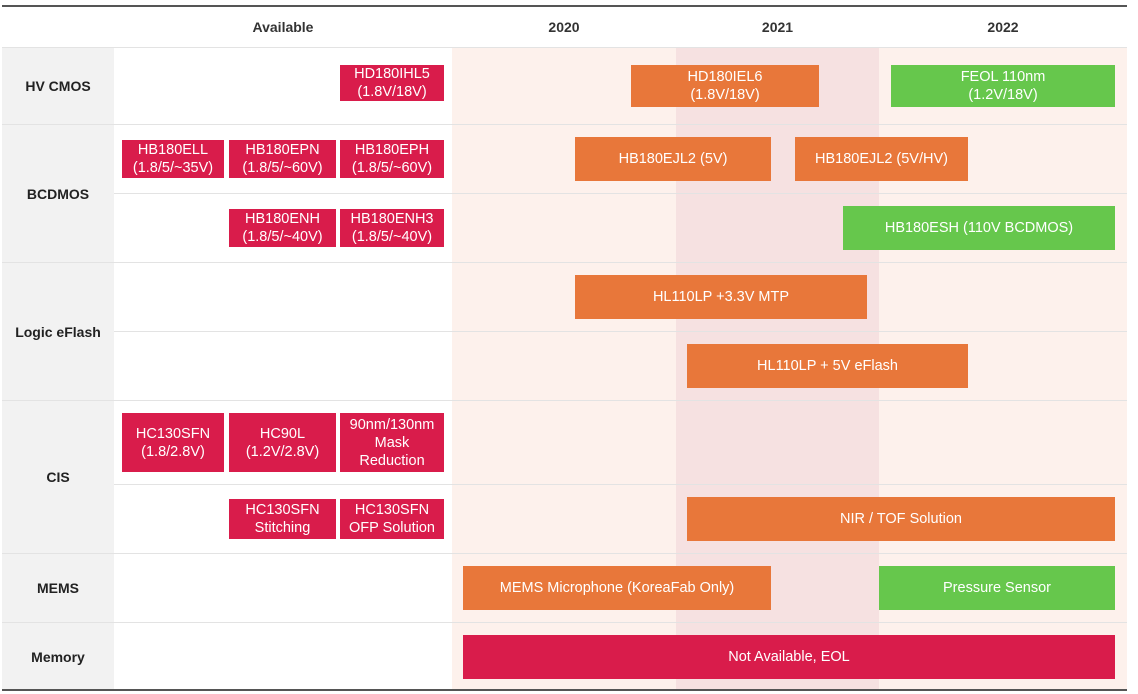  I want to click on bar-hb180eph: HB180EPH (1.8/5/~60V), so click(392, 159).